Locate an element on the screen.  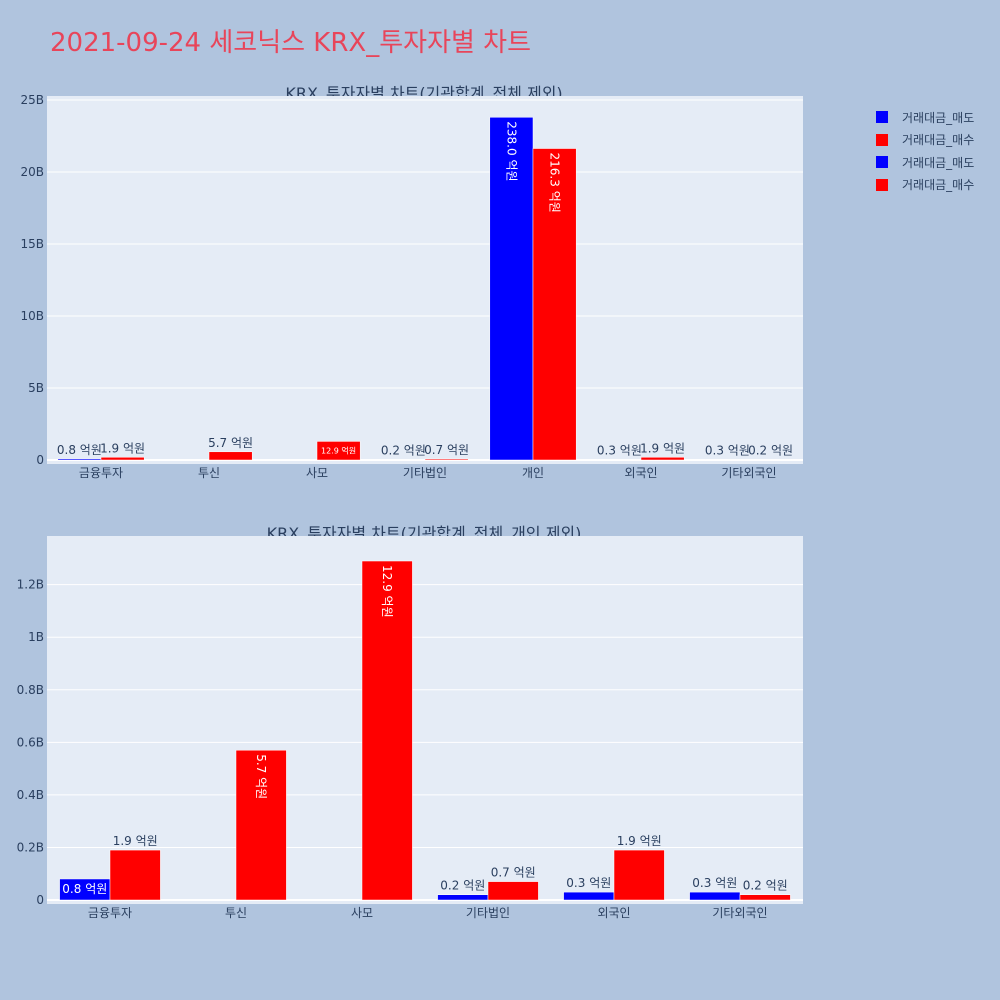
y-tick-label: 10B is located at coordinates (32, 316).